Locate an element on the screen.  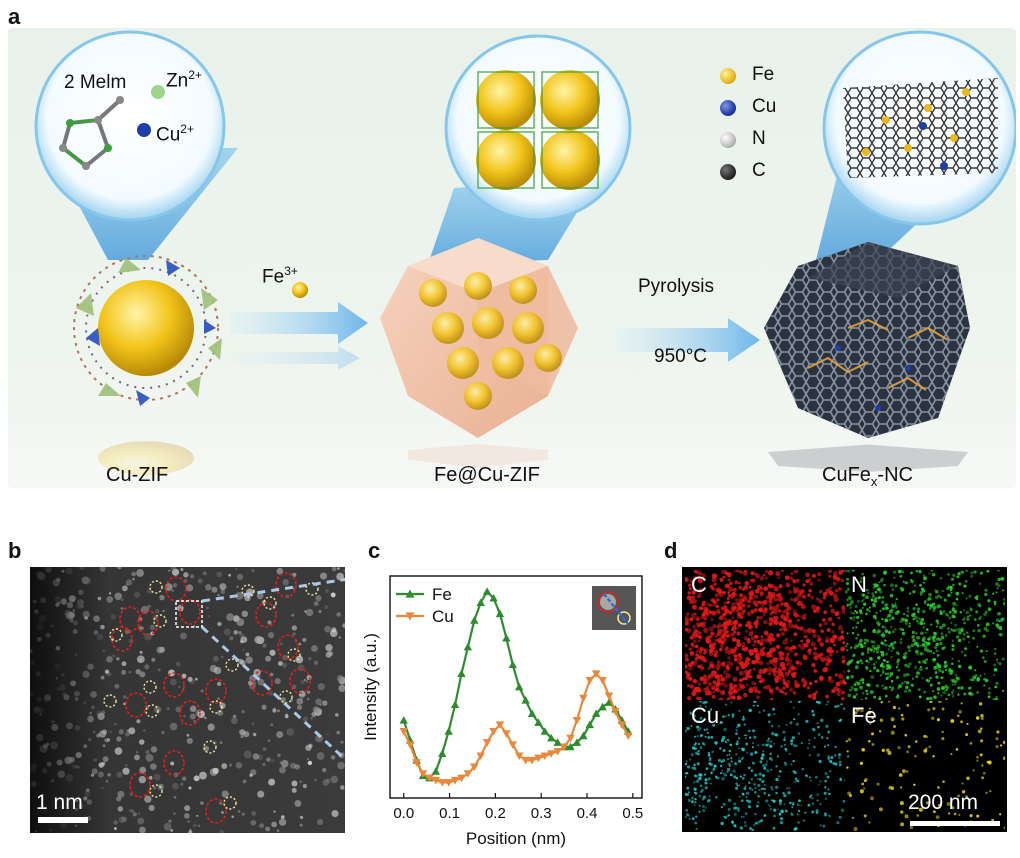
panel-c-letter: c is located at coordinates (374, 550).